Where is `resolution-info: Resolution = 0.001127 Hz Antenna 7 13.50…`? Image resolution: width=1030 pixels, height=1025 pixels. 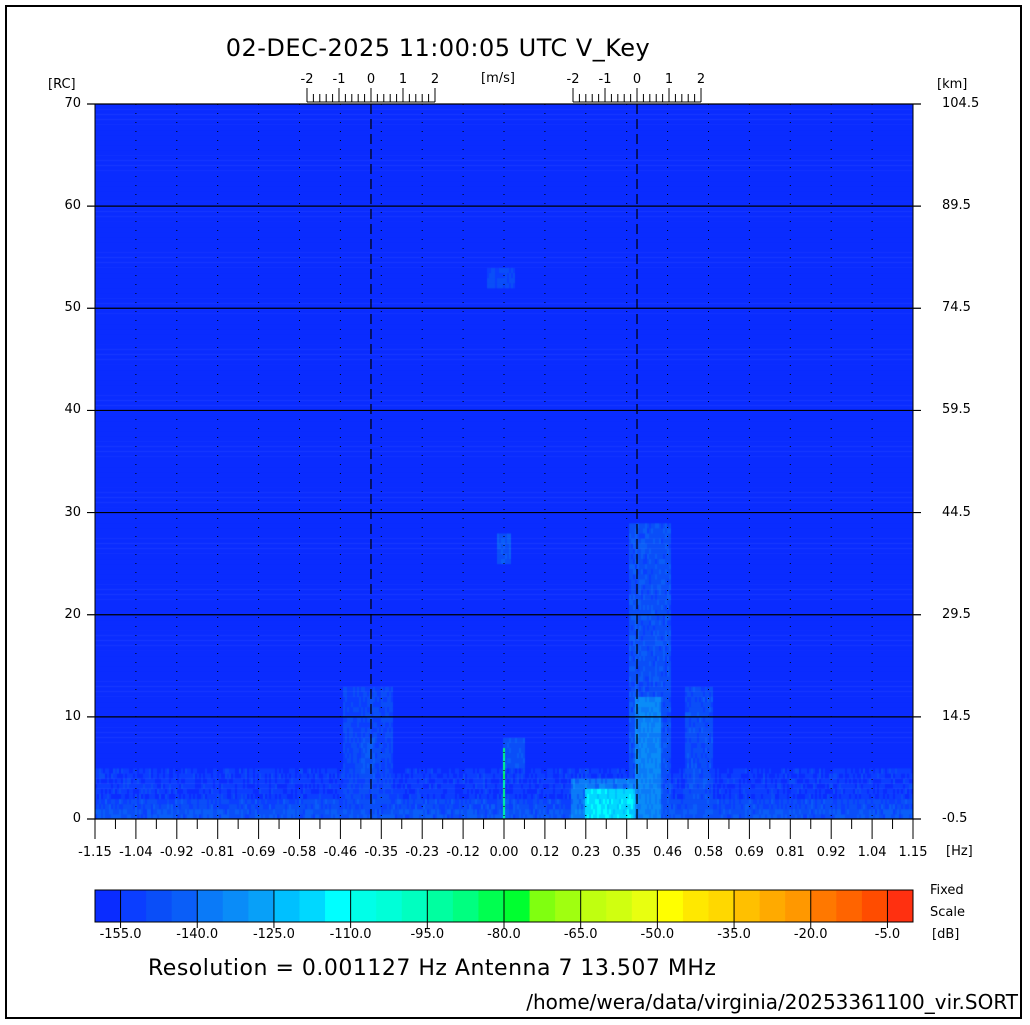 resolution-info: Resolution = 0.001127 Hz Antenna 7 13.50… is located at coordinates (432, 968).